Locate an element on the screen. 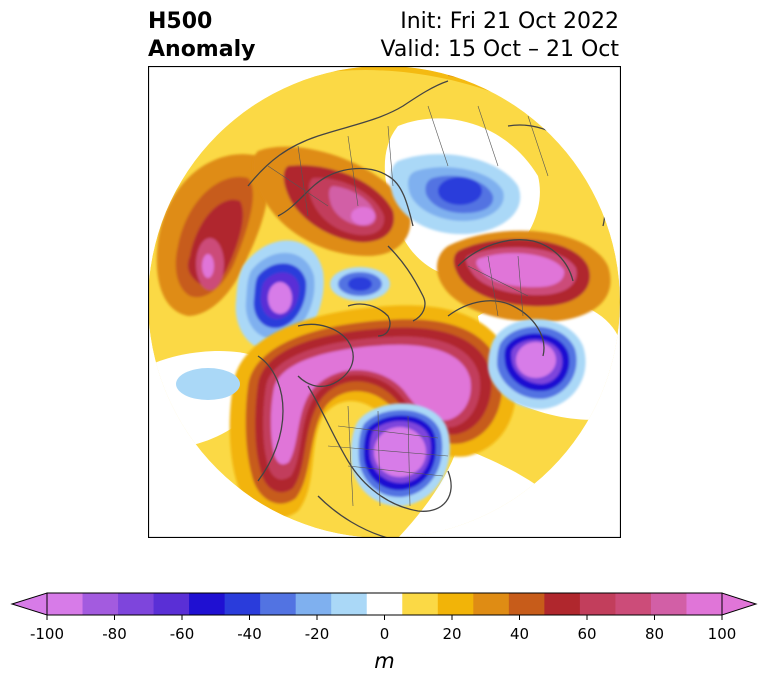  negative-anomaly-weak is located at coordinates (208, 384).